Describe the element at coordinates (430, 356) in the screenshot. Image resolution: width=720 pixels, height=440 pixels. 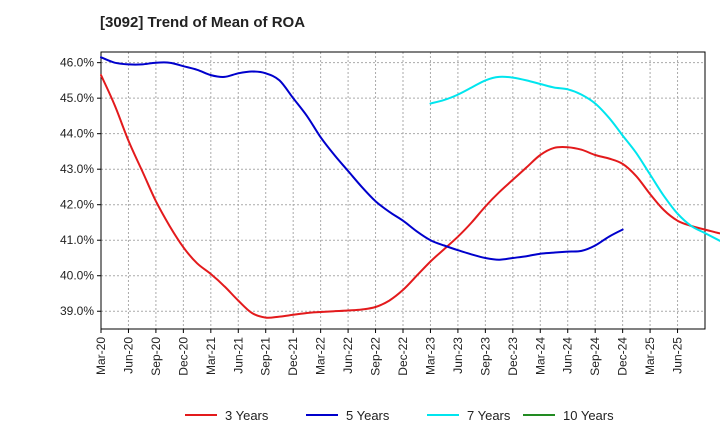
I see `x-tick-label: Mar-23` at that location.